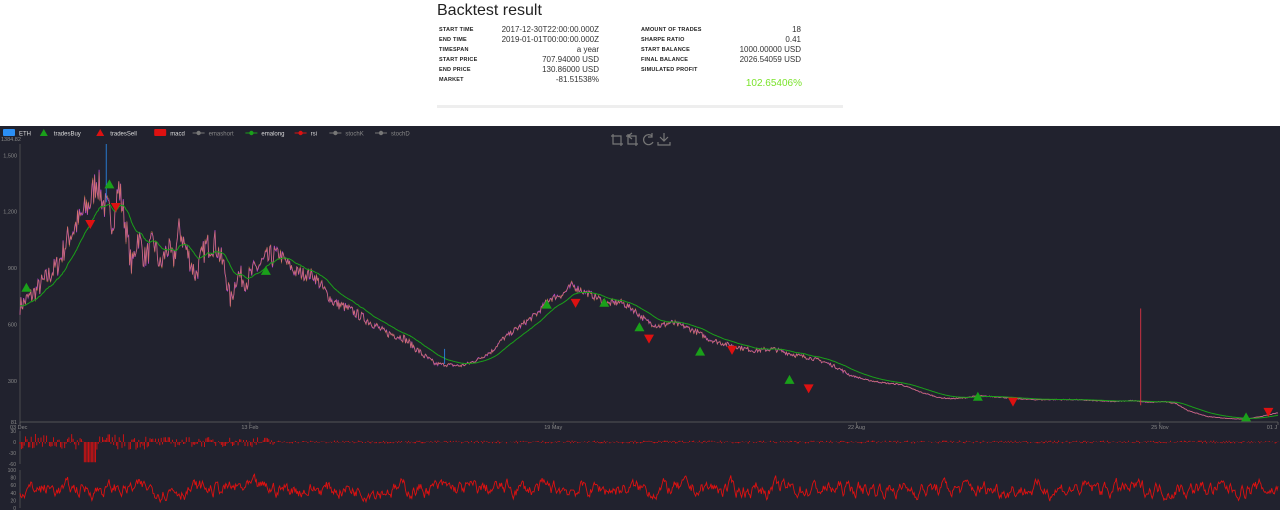  Describe the element at coordinates (13, 501) in the screenshot. I see `rsi-y-tick: 20` at that location.